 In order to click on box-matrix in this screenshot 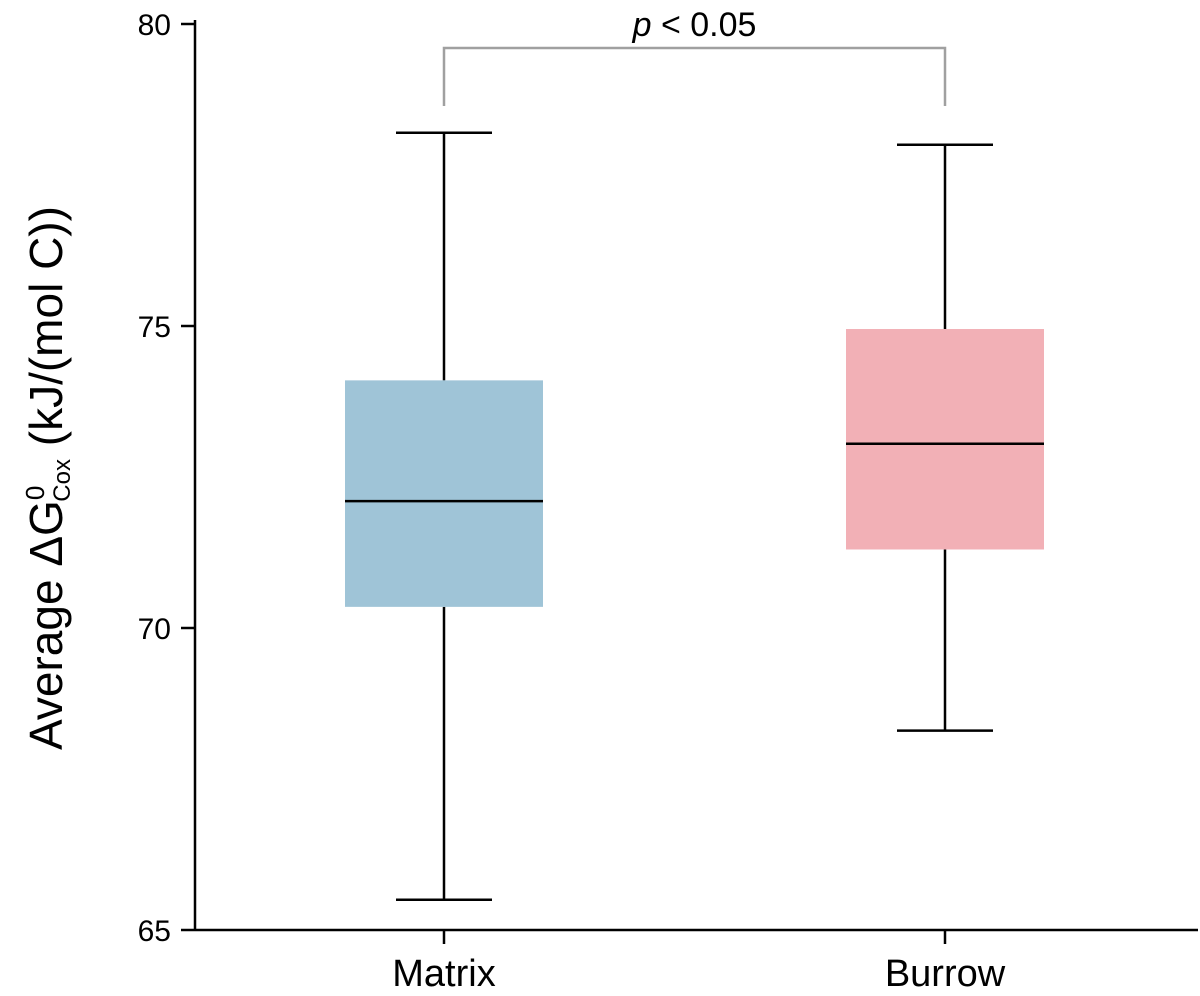, I will do `click(444, 516)`.